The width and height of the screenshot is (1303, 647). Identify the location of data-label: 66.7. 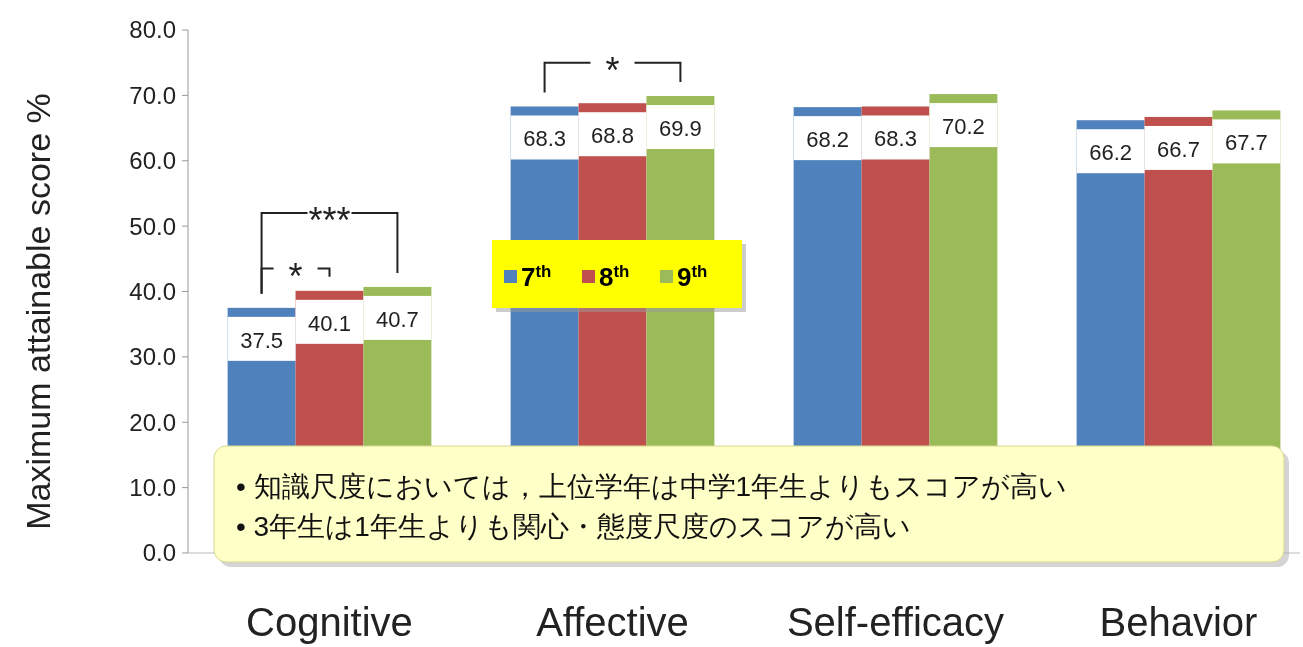
(1178, 149).